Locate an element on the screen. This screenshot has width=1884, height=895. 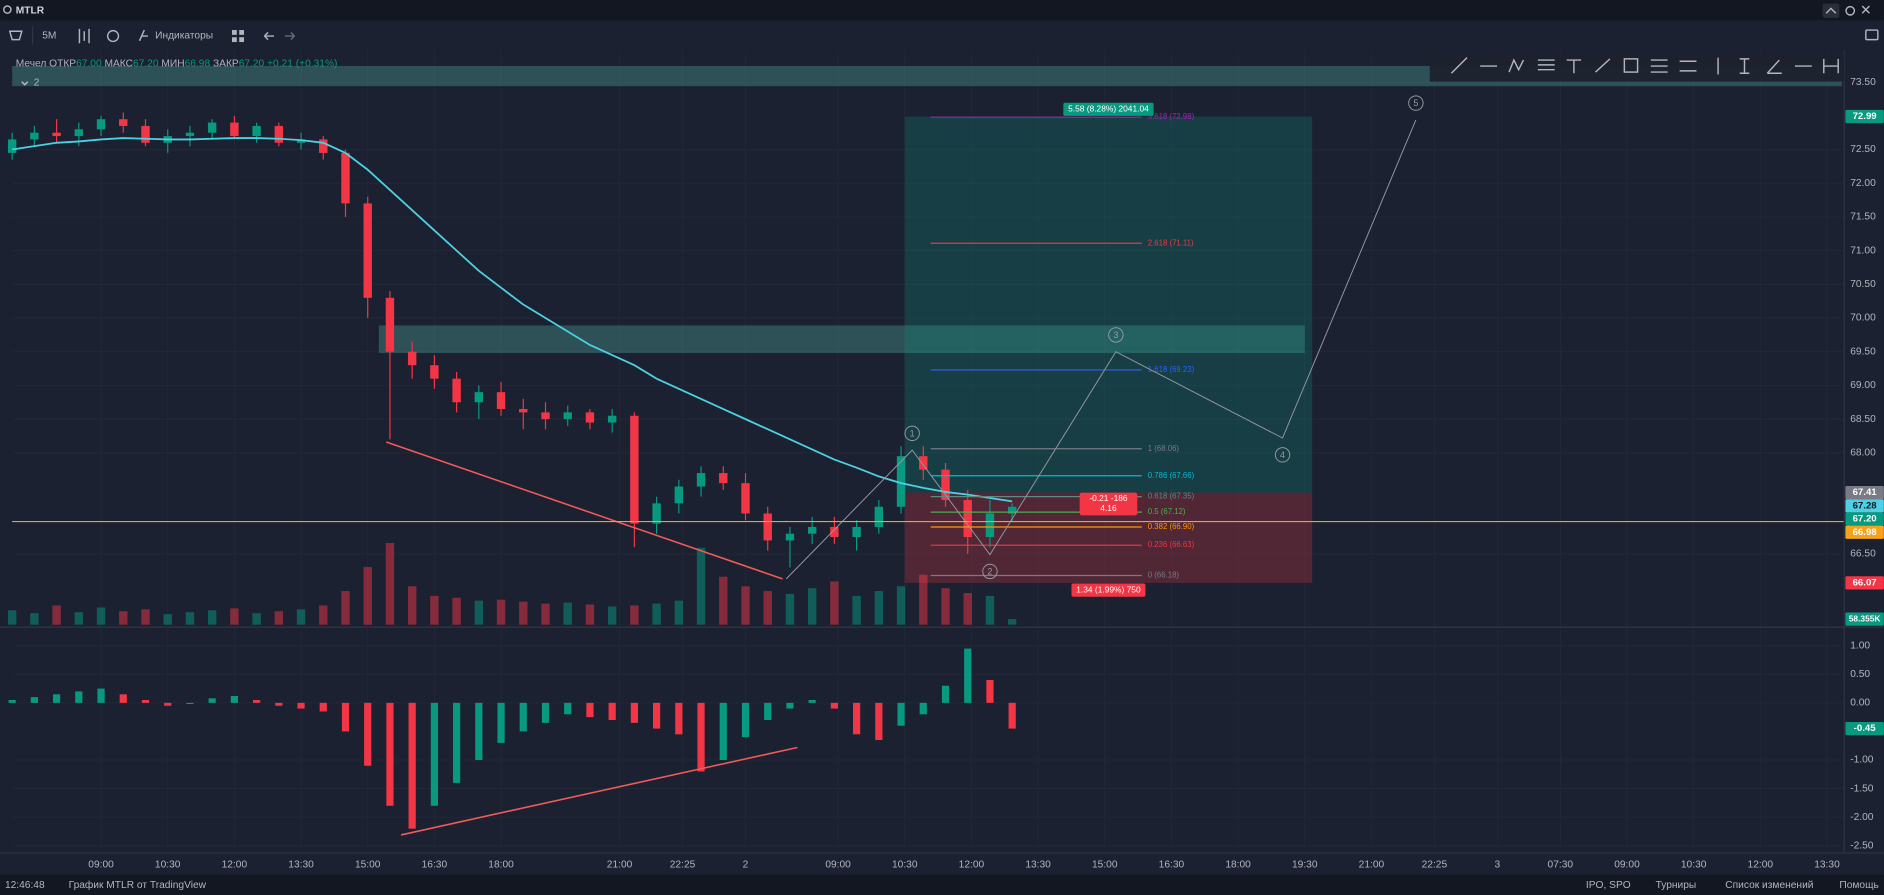
cart-icon is located at coordinates (15, 35).